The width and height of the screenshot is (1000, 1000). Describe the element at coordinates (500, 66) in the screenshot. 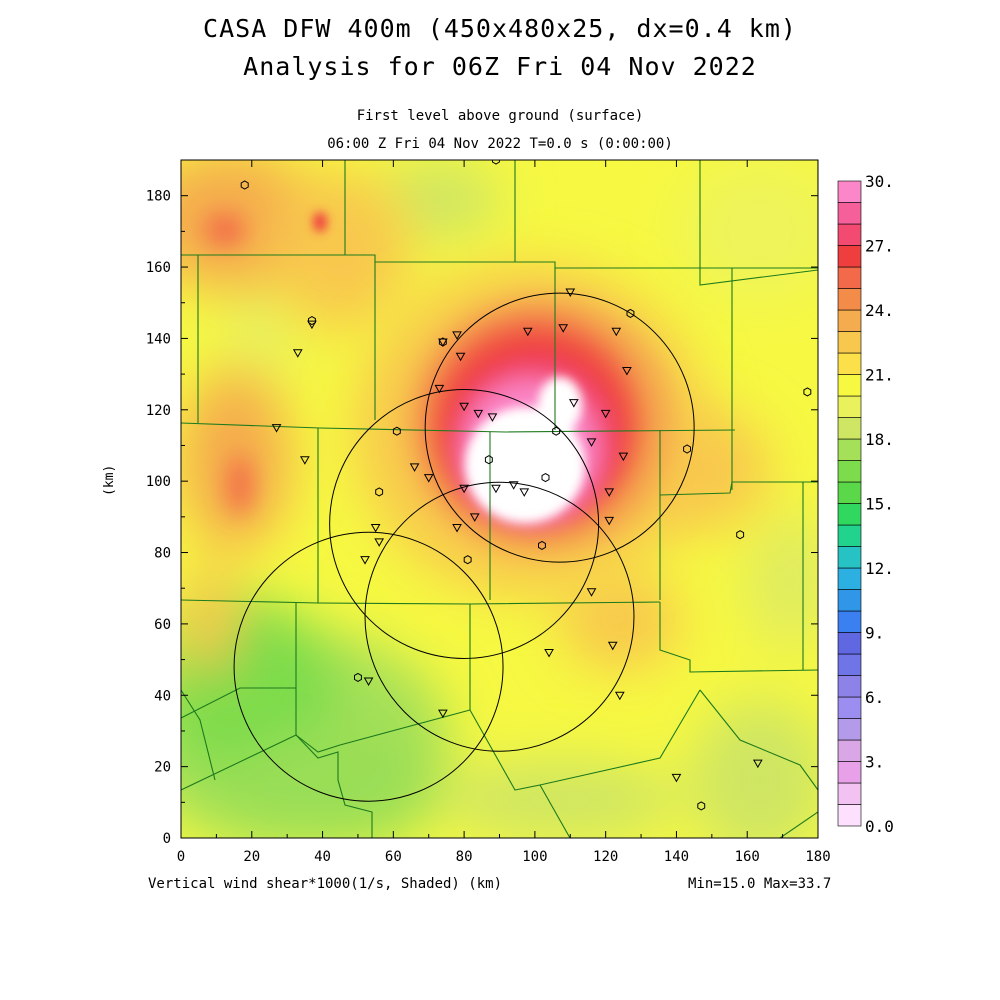

I see `page-subtitle: Analysis for 06Z Fri 04 Nov 2022` at that location.